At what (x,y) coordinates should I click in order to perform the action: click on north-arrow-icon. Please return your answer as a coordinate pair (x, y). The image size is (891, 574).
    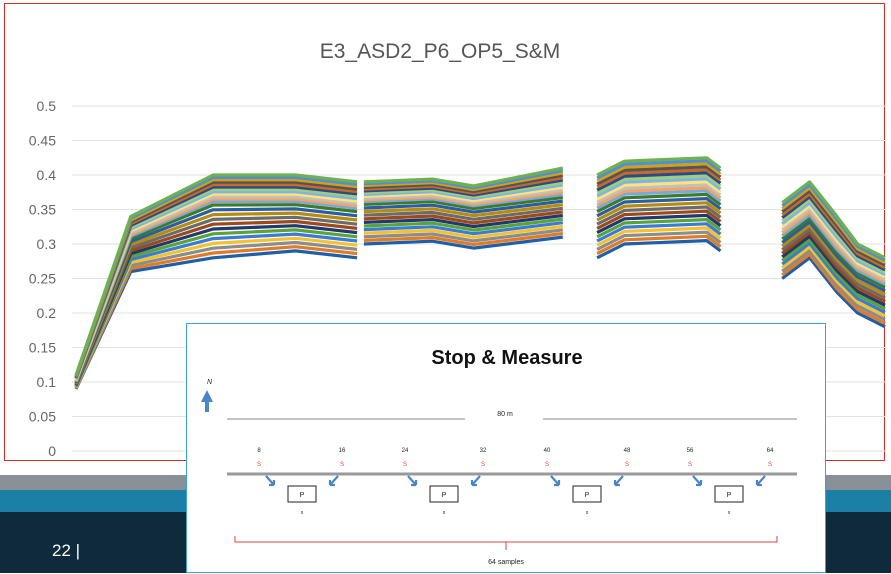
    Looking at the image, I should click on (207, 401).